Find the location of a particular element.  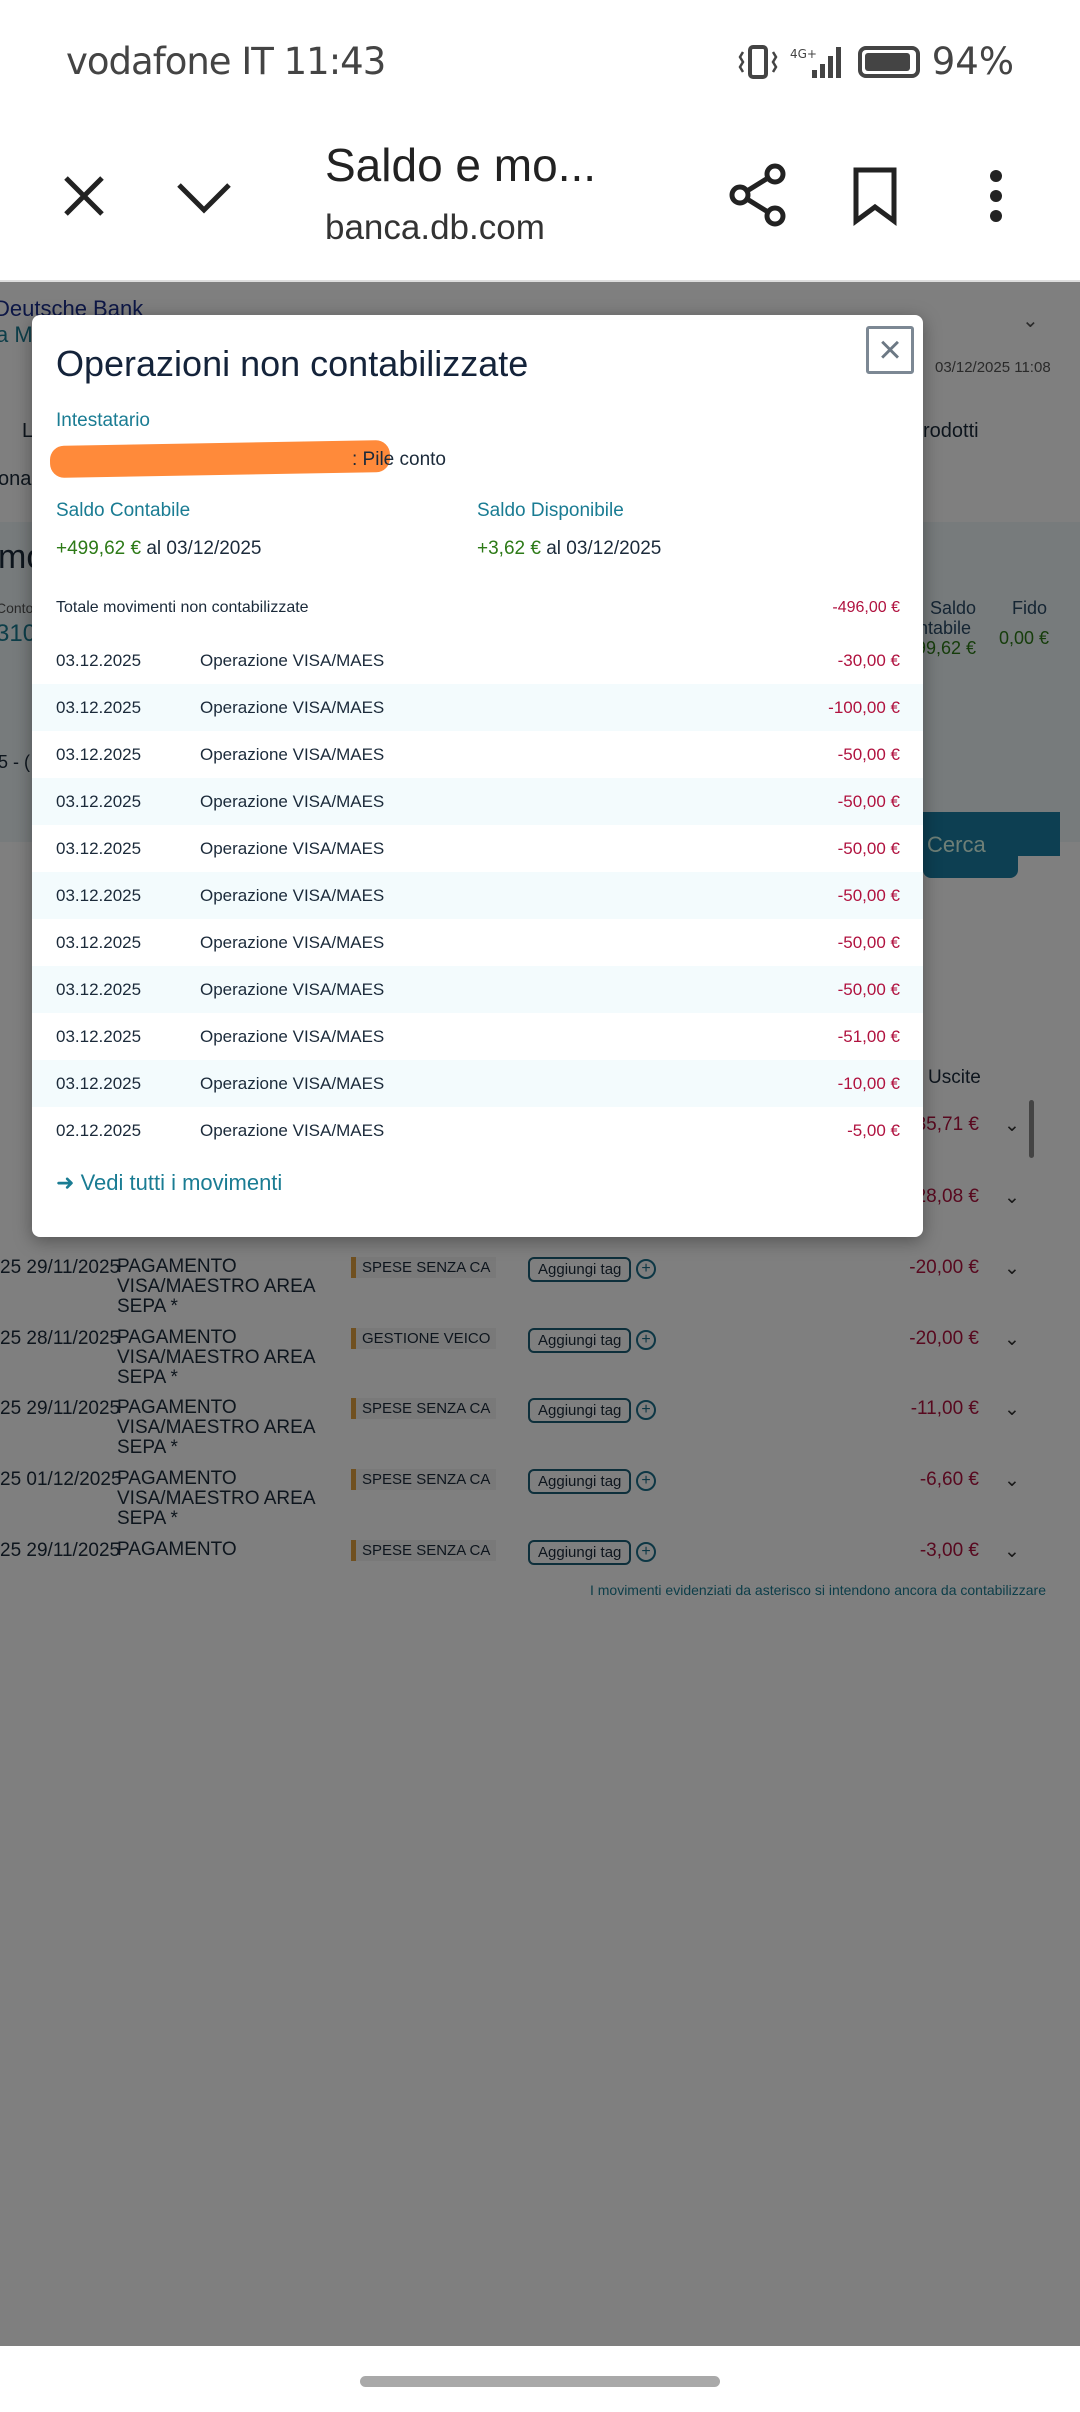

more-vert-icon is located at coordinates (996, 196).